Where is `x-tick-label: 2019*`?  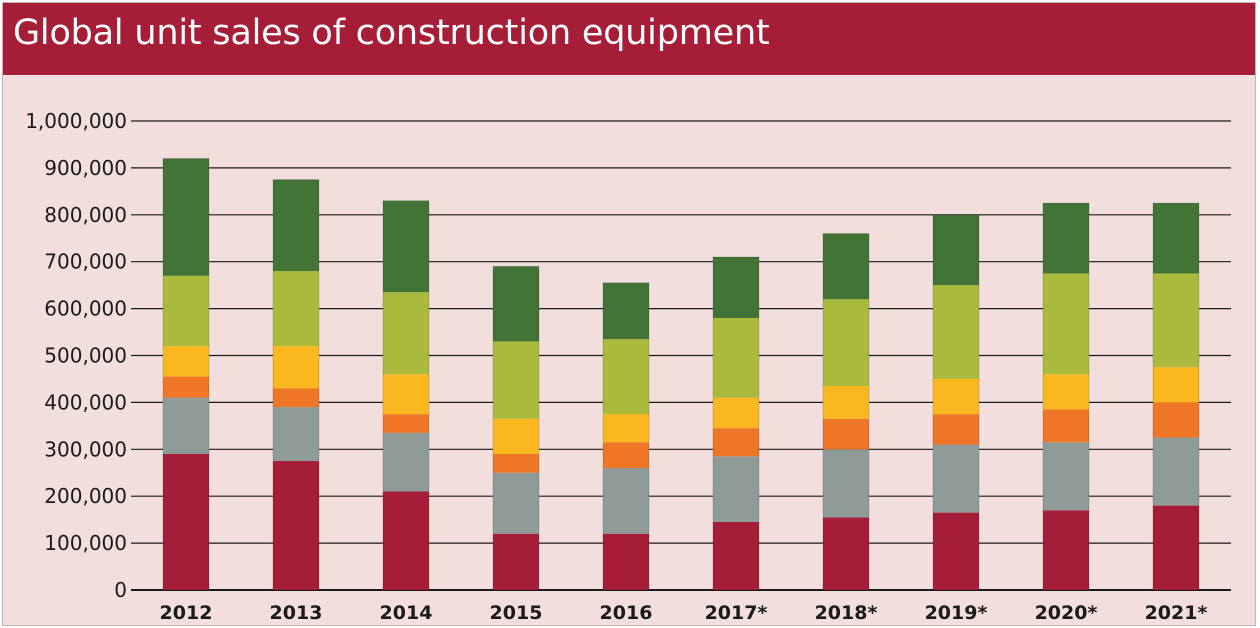 x-tick-label: 2019* is located at coordinates (956, 613).